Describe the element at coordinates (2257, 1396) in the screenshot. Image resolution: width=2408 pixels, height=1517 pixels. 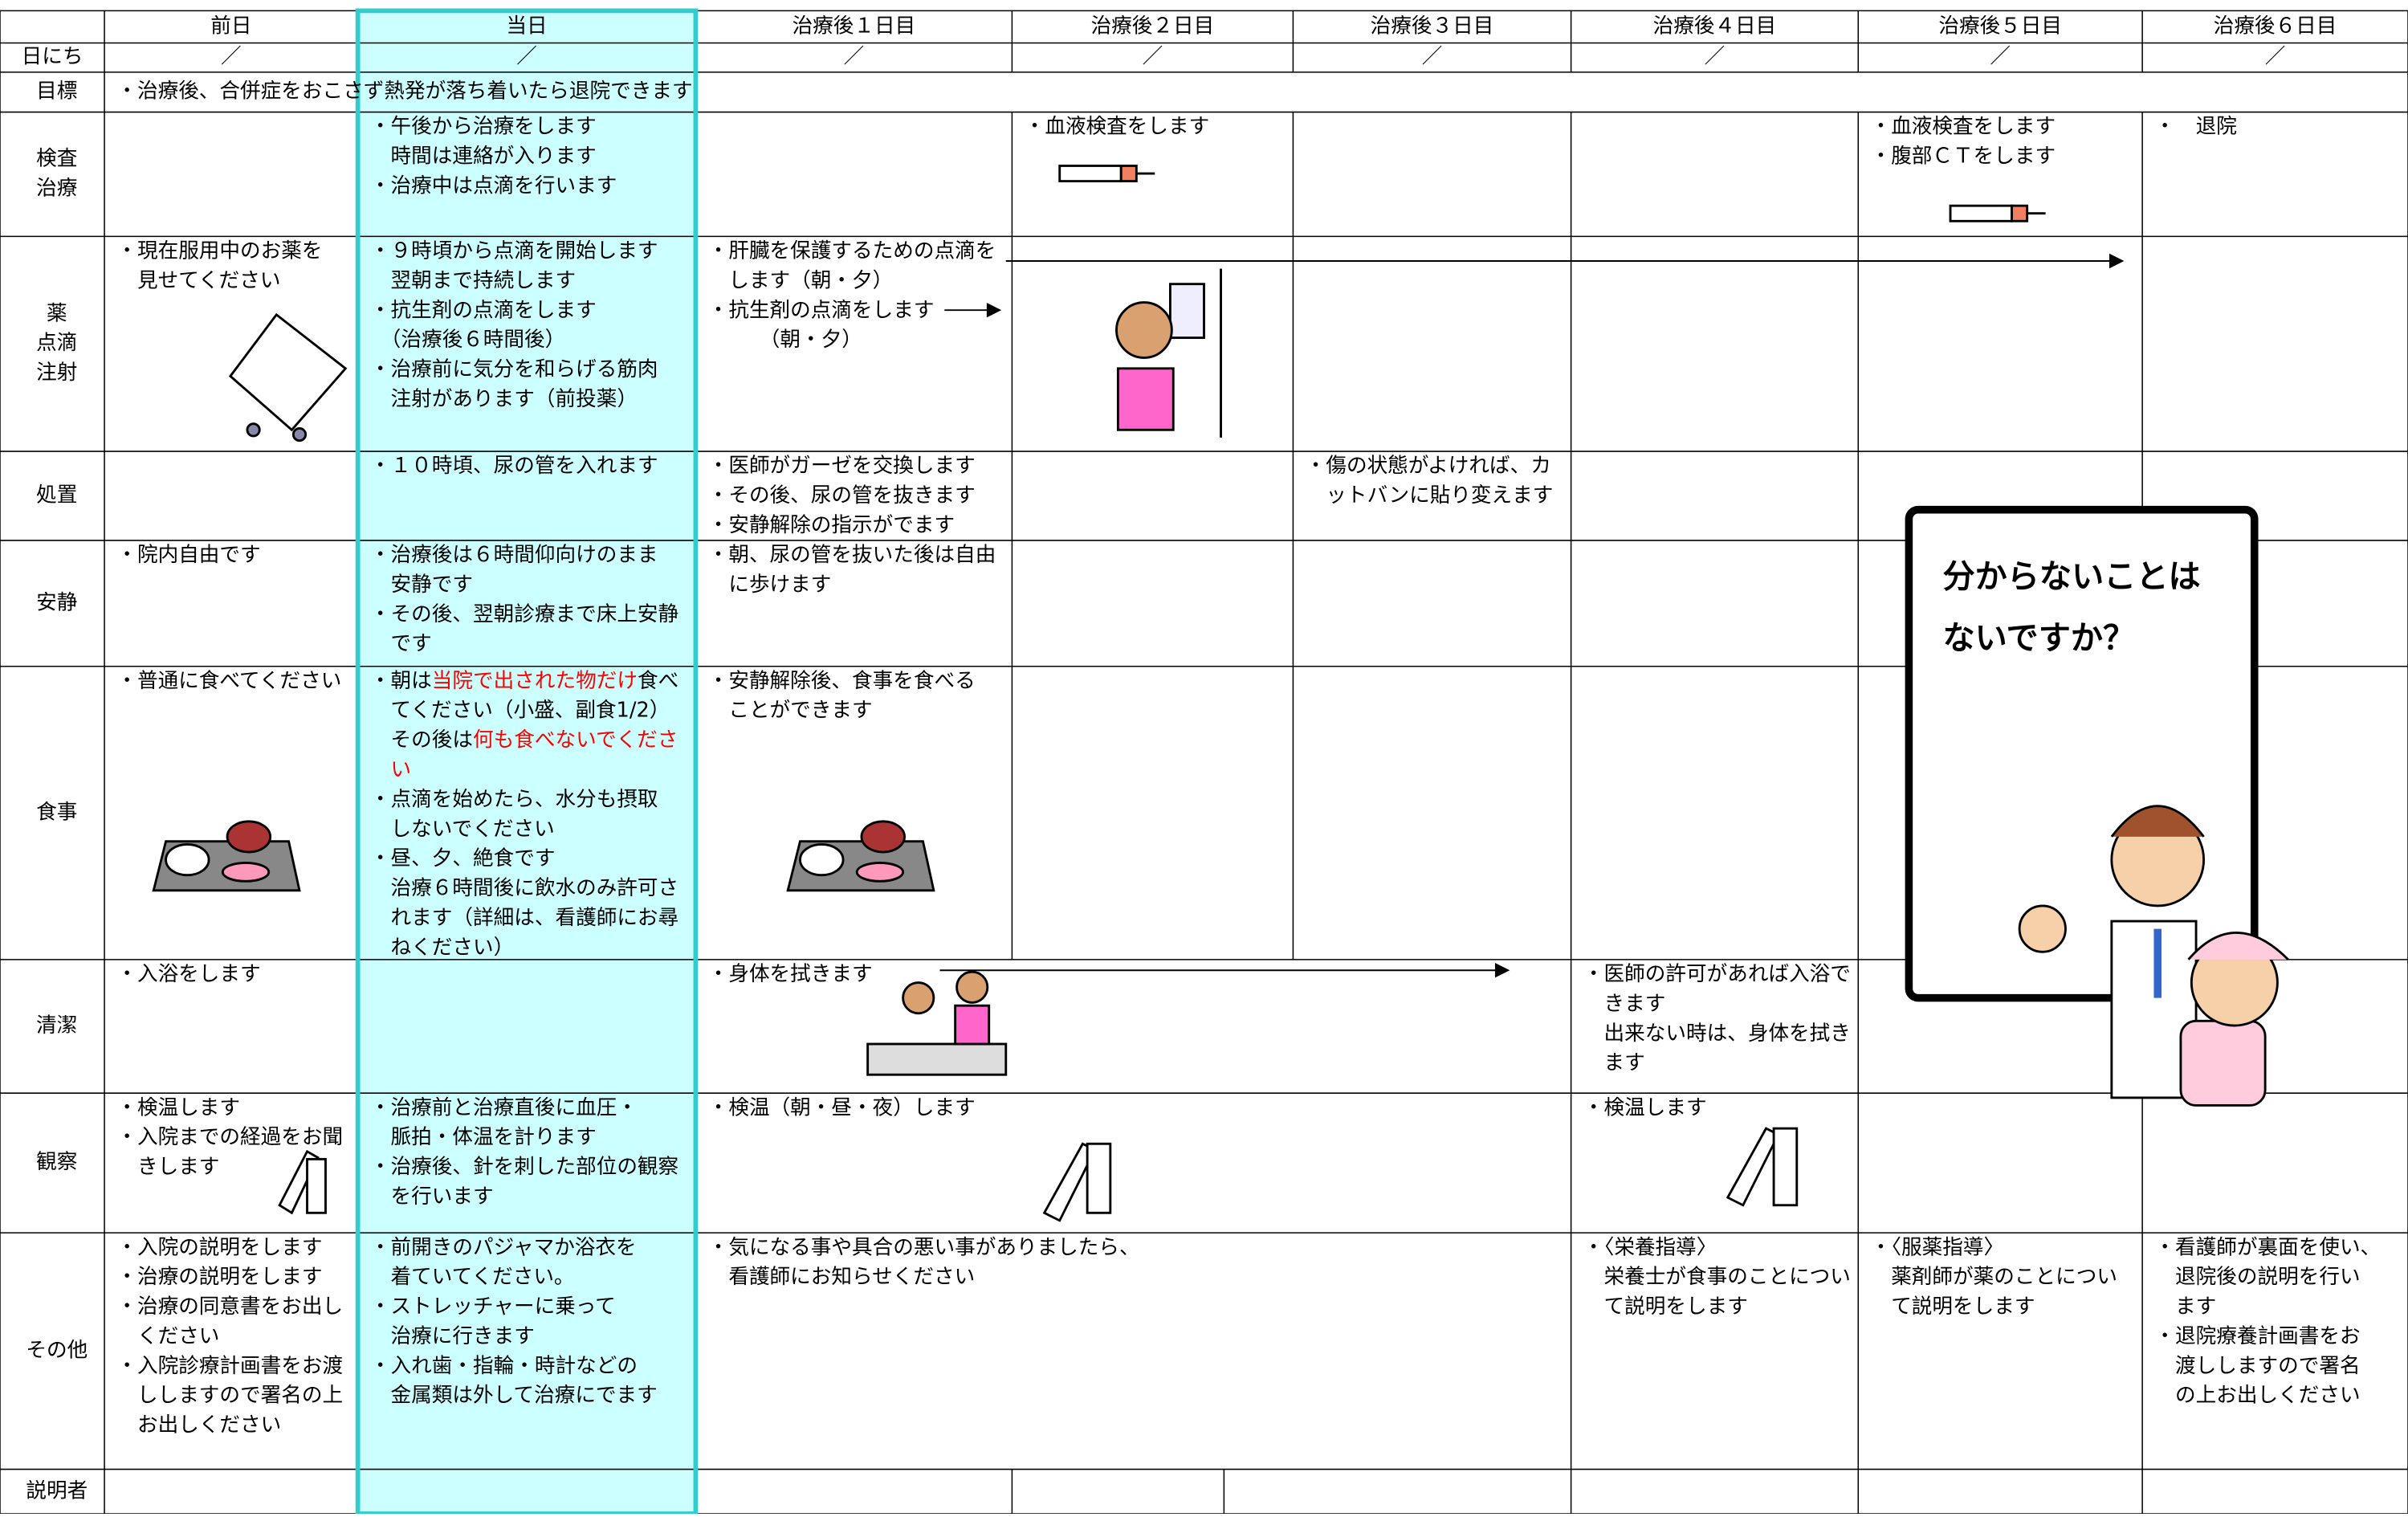
I see `cell-text: の上お出しください` at that location.